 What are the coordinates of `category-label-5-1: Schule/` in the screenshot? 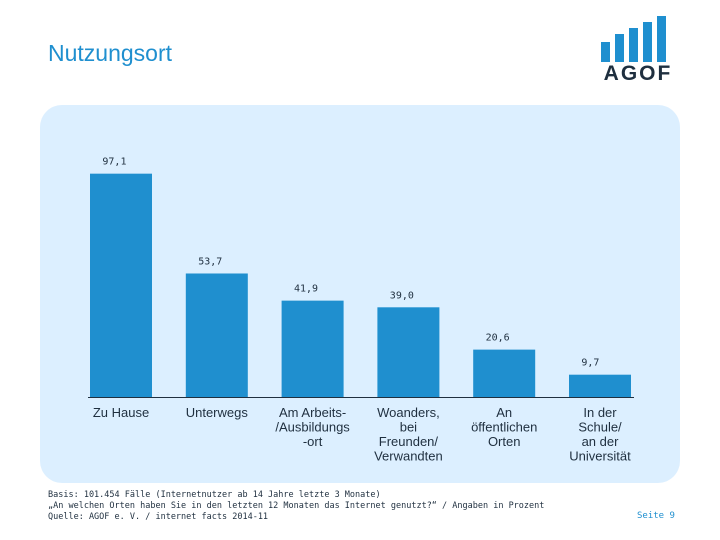 It's located at (600, 427).